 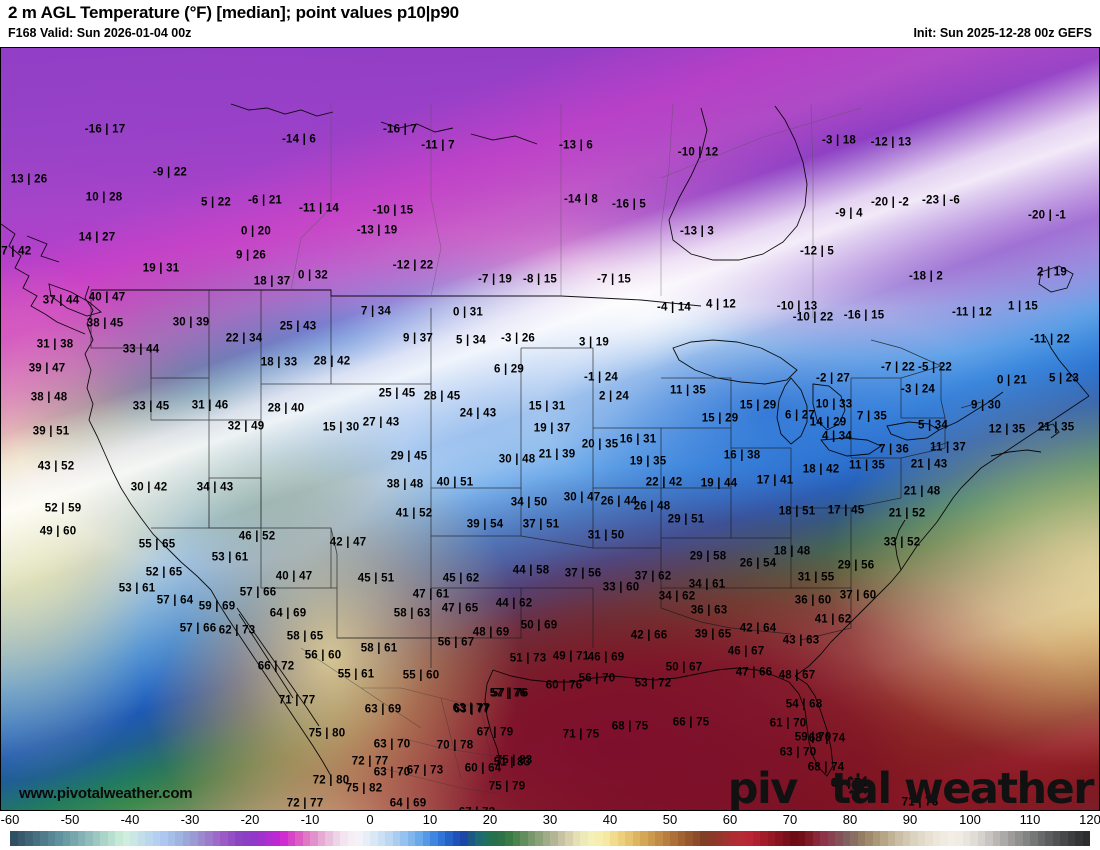 What do you see at coordinates (323, 655) in the screenshot?
I see `point-value-label: 56 | 60` at bounding box center [323, 655].